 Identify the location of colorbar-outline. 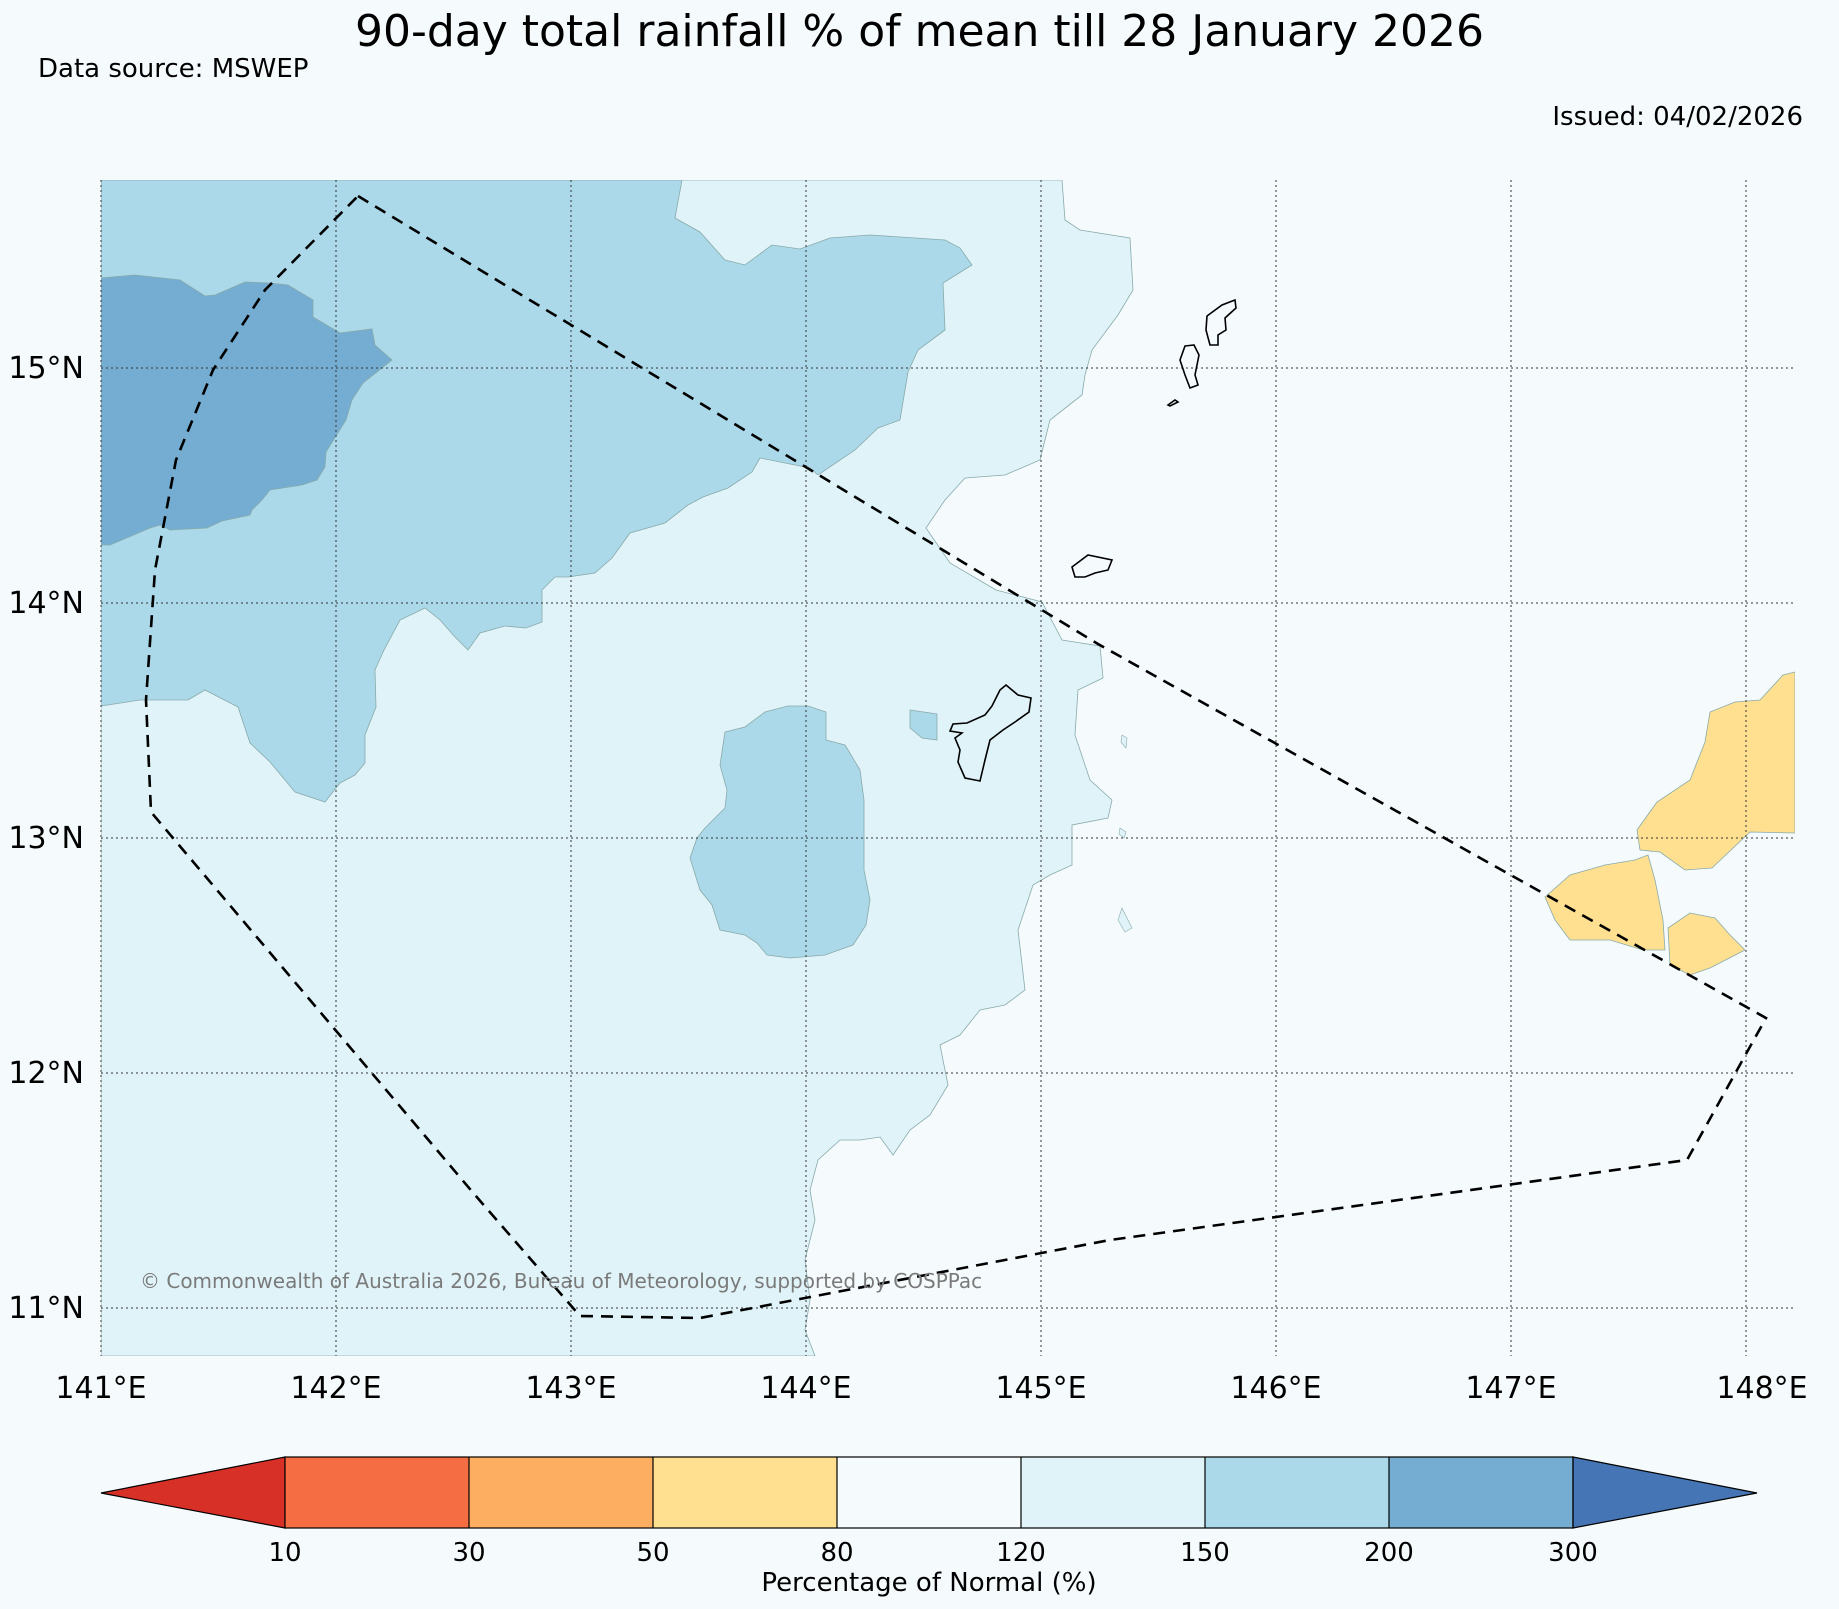
(929, 1492).